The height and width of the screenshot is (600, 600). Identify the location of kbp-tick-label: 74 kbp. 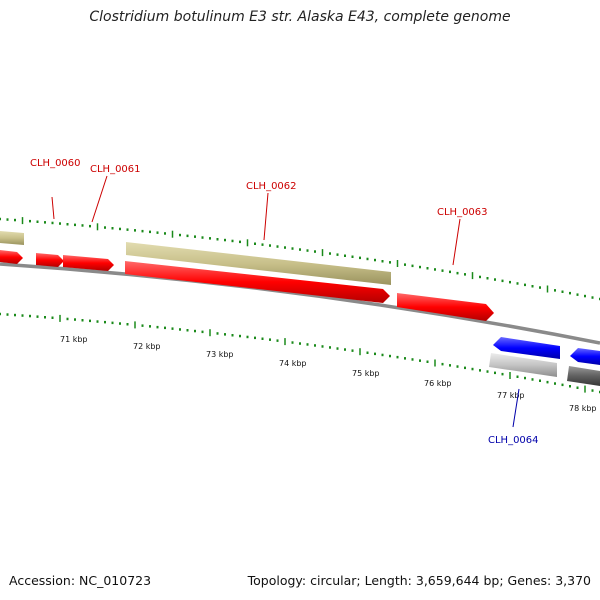
(293, 363).